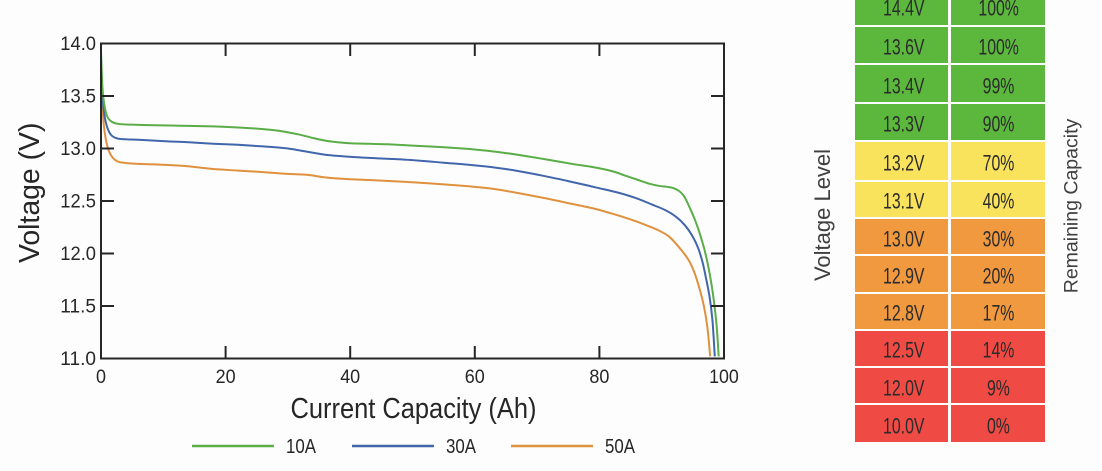 This screenshot has width=1102, height=471. Describe the element at coordinates (461, 447) in the screenshot. I see `svg-text: 30A` at that location.